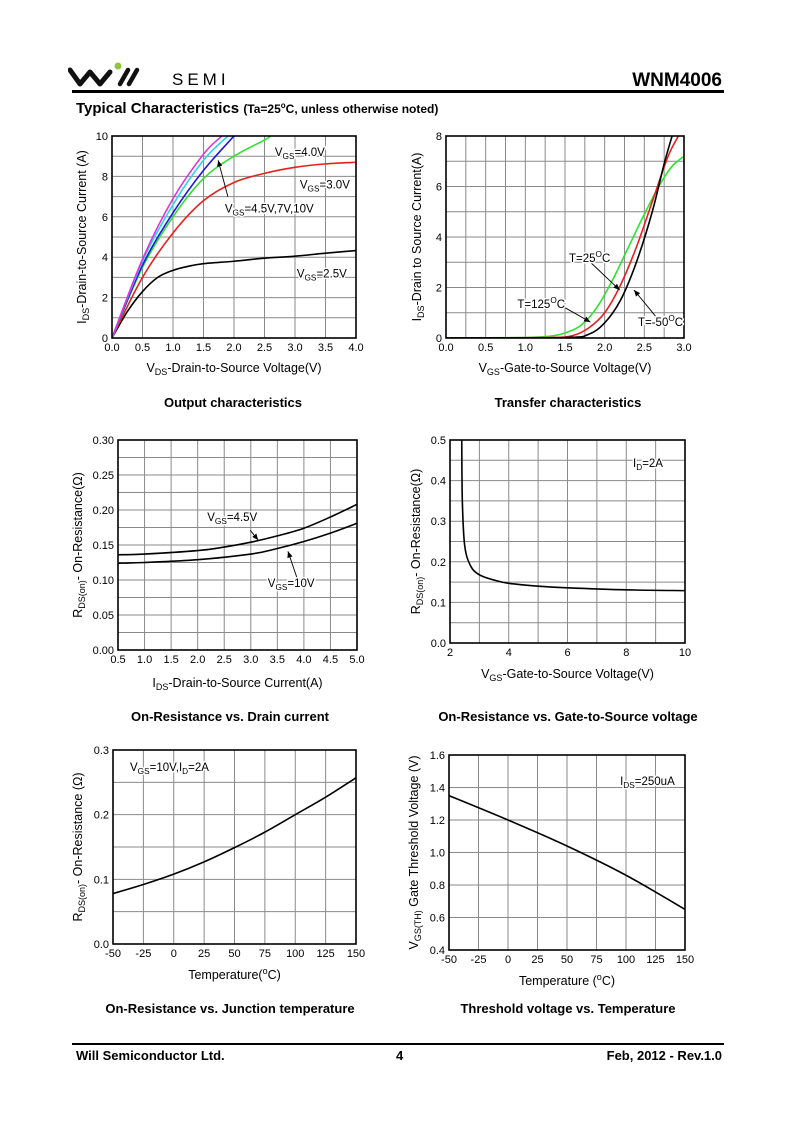 Image resolution: width=800 pixels, height=1132 pixels. What do you see at coordinates (103, 511) in the screenshot?
I see `y-tick-label: 0.20` at bounding box center [103, 511].